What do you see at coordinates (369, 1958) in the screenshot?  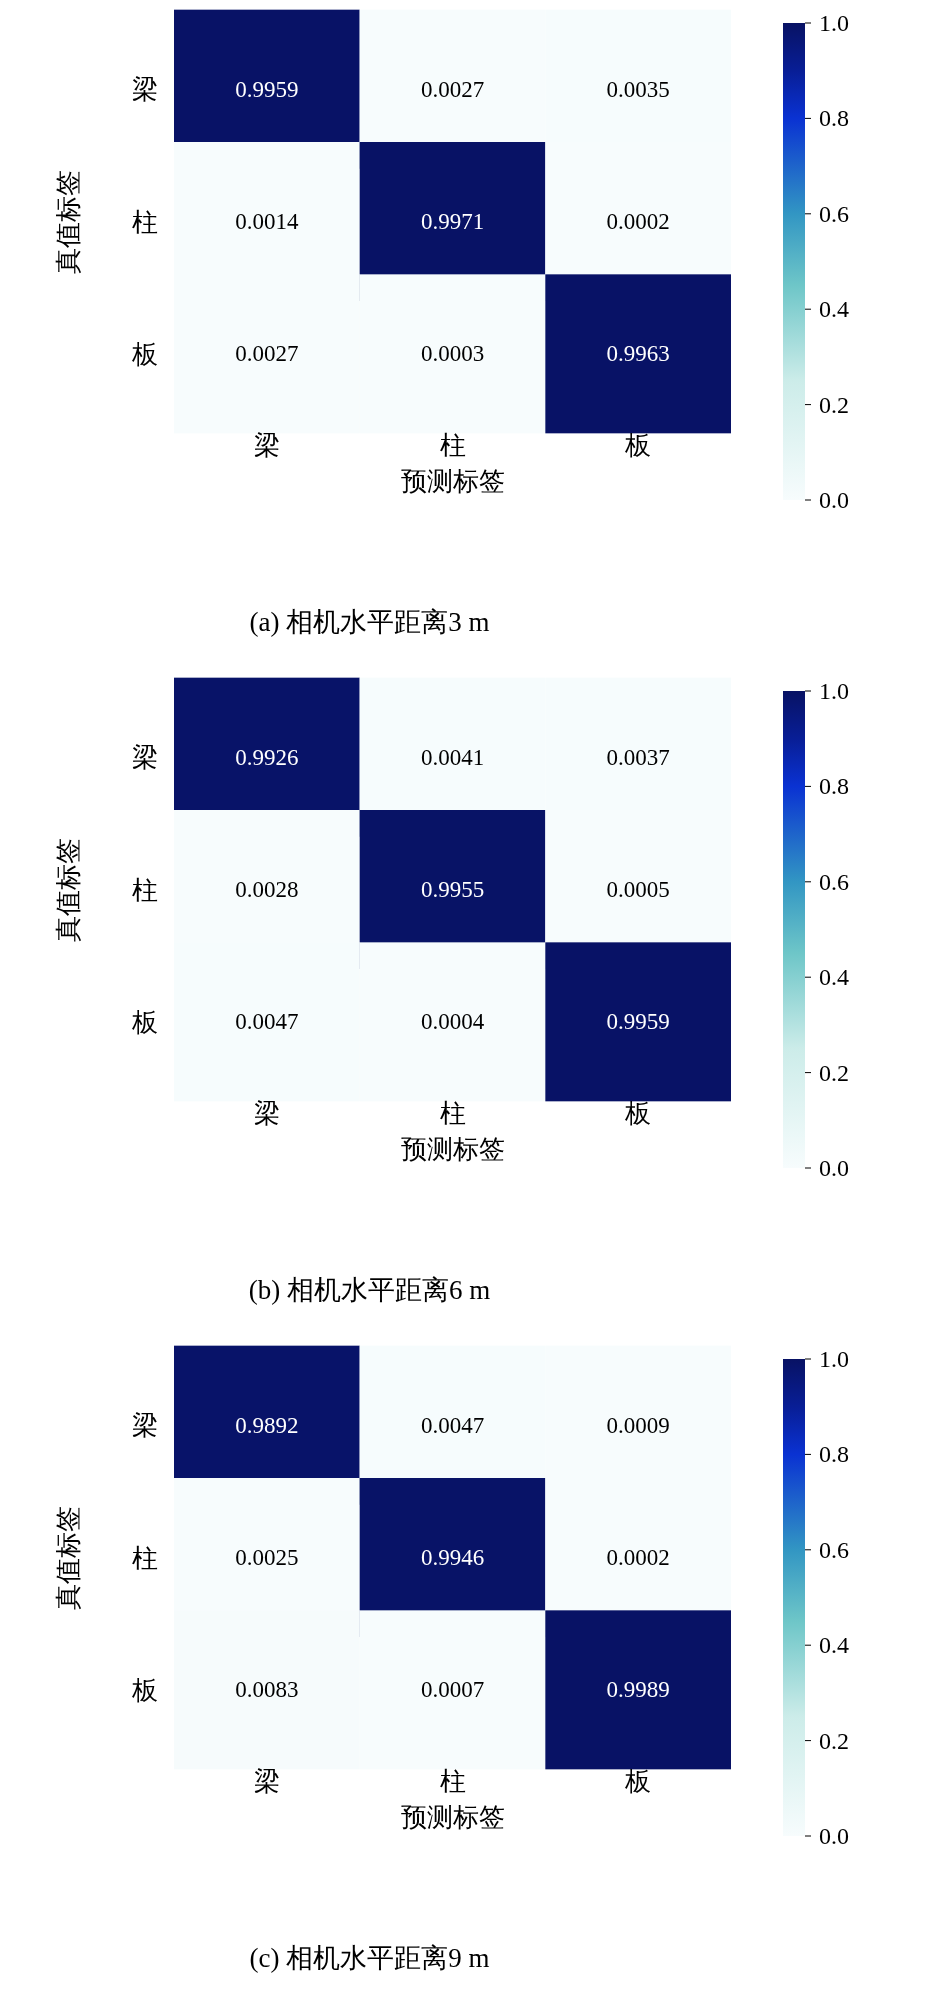 I see `text: (c) 相机水平距离9 m` at bounding box center [369, 1958].